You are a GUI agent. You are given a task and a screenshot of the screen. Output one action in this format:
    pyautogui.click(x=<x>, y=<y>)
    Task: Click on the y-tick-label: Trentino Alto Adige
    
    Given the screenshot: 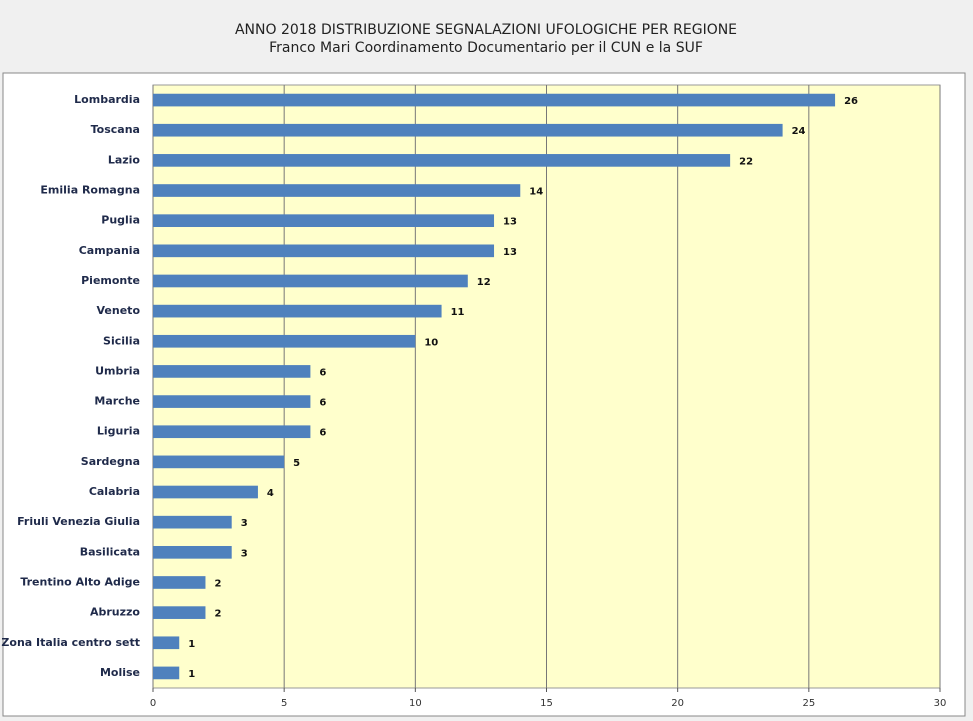 What is the action you would take?
    pyautogui.click(x=80, y=581)
    